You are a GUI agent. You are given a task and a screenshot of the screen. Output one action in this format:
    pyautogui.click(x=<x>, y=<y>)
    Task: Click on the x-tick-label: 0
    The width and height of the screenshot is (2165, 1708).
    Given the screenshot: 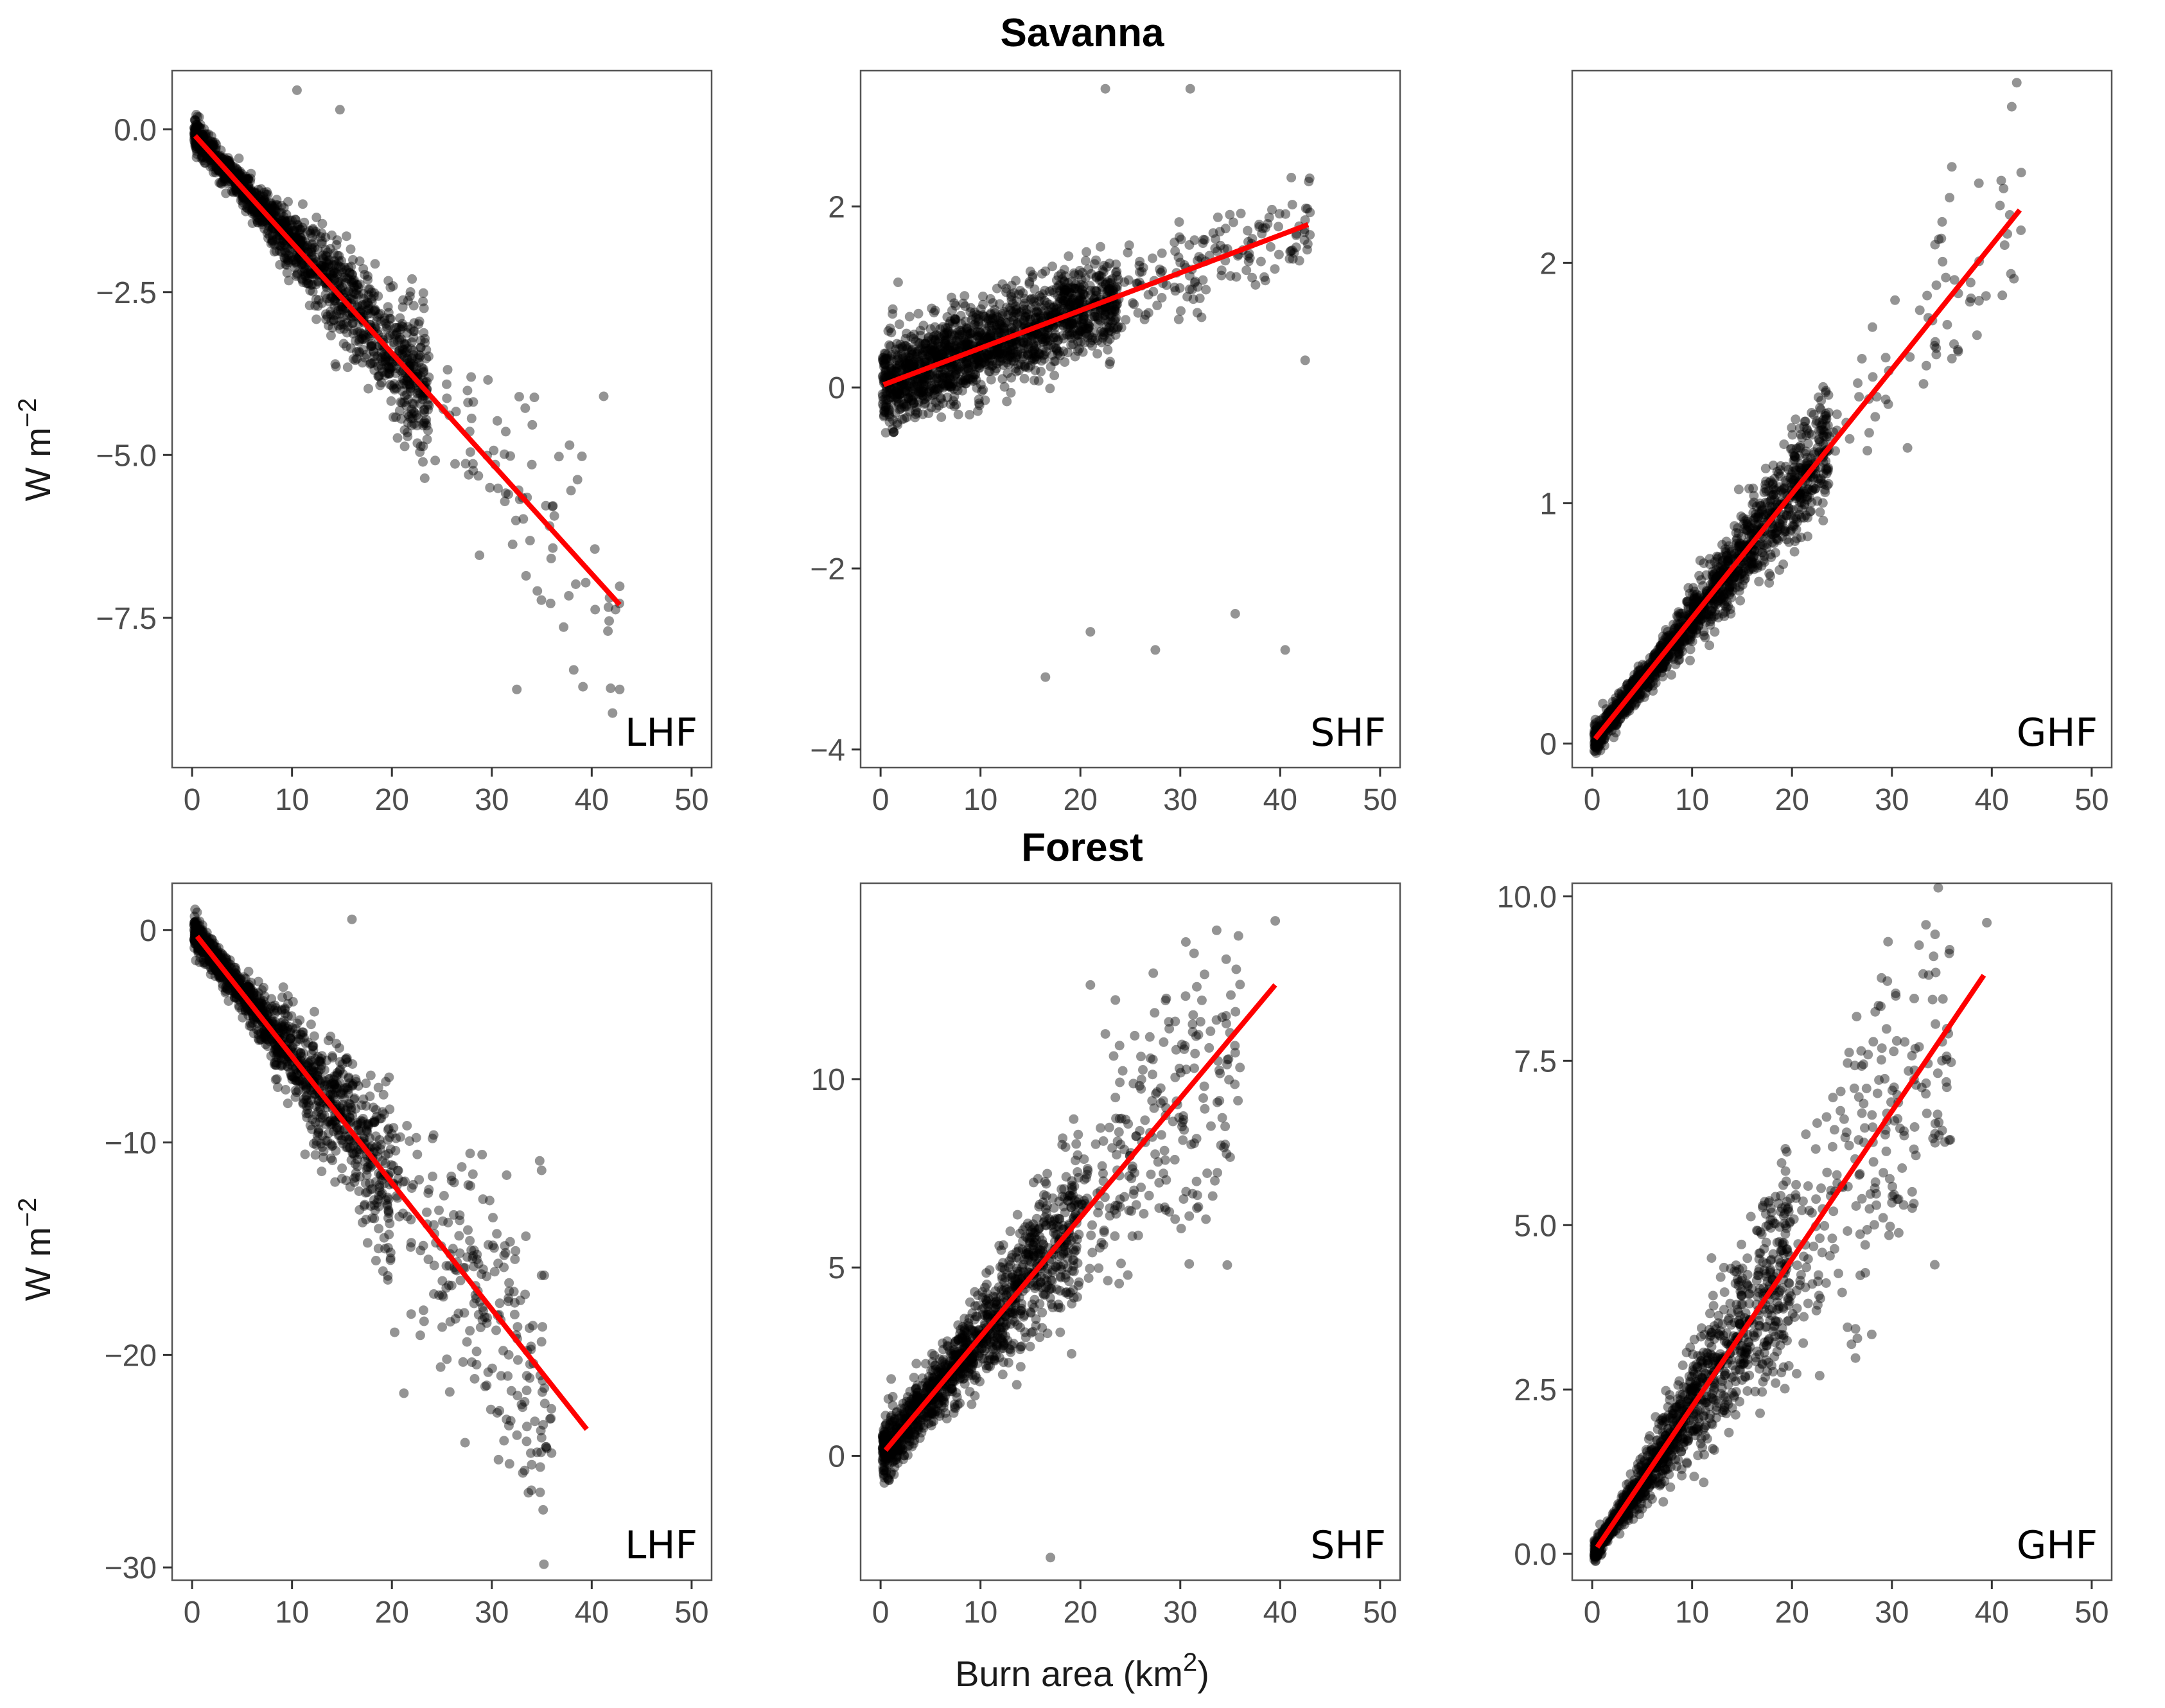 What is the action you would take?
    pyautogui.click(x=192, y=800)
    